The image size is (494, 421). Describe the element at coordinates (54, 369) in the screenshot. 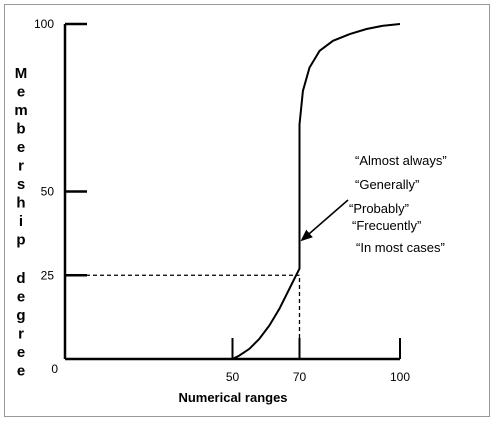

I see `y-tick-label: 0` at that location.